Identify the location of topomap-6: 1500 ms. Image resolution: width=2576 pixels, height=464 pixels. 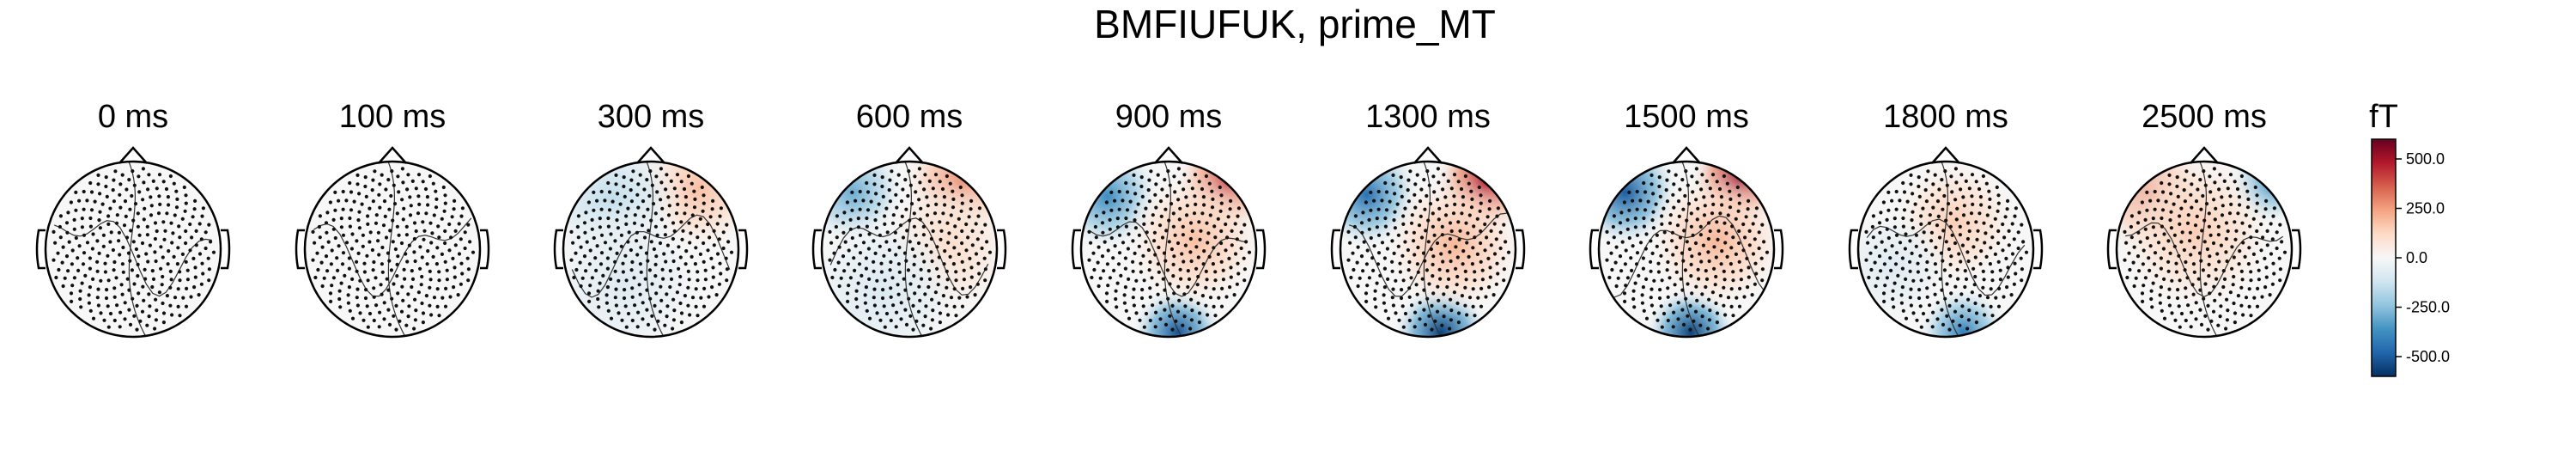
(1686, 219).